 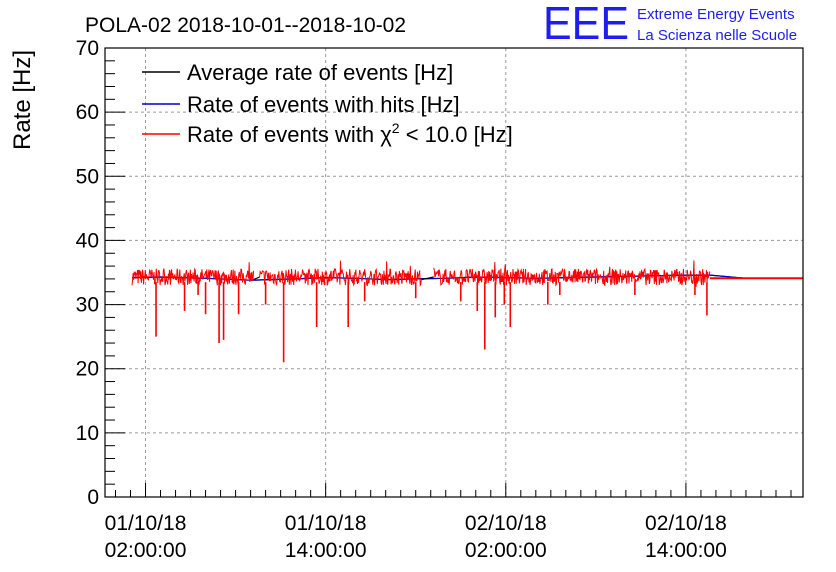 I want to click on y-tick-label: 70, so click(x=87, y=48).